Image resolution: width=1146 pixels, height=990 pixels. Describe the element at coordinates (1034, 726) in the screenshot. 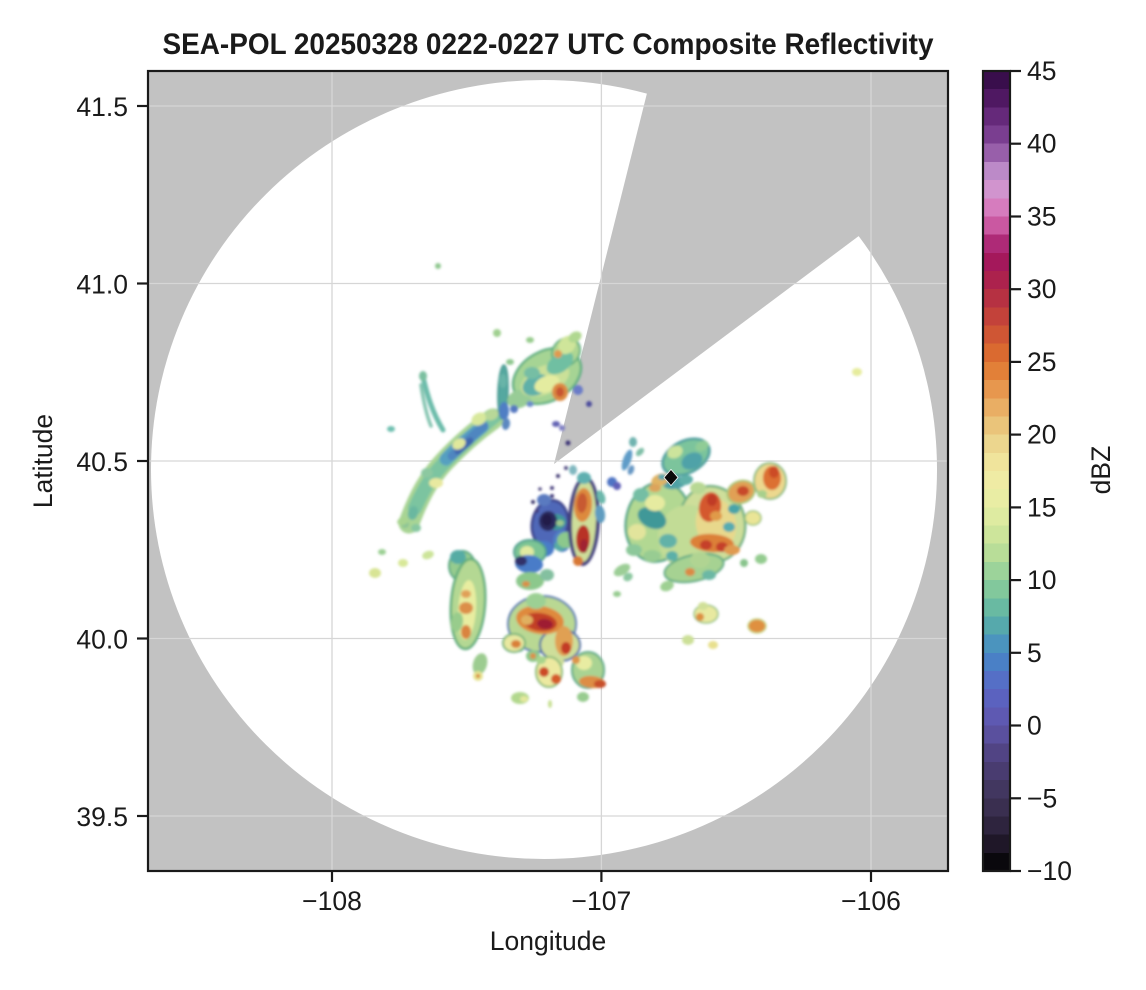

I see `svg-text: 0` at that location.